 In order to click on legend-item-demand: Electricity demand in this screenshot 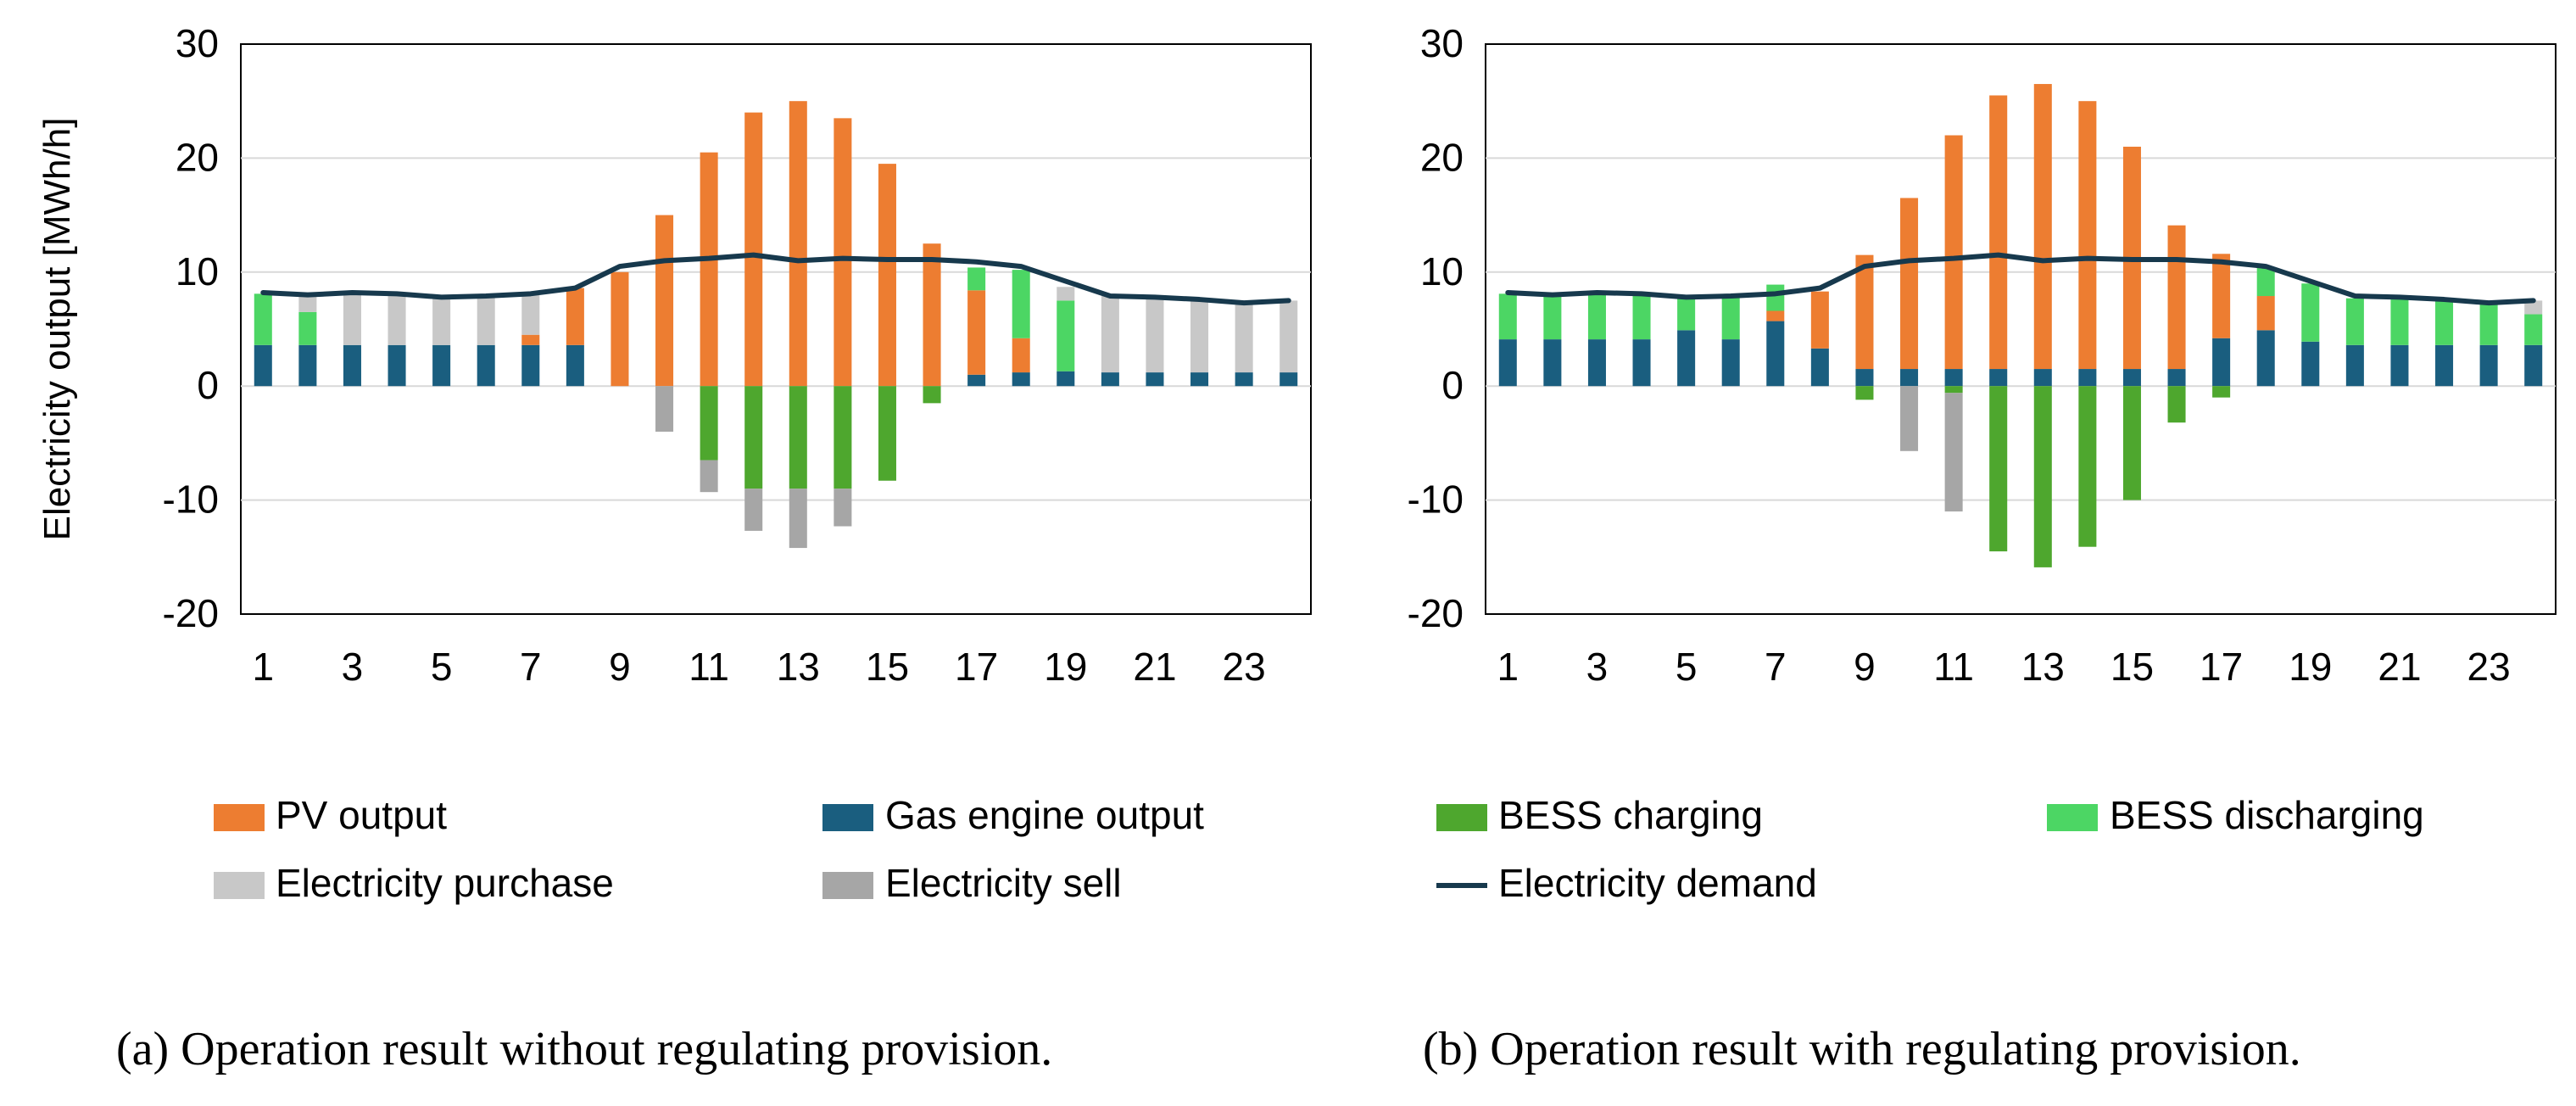, I will do `click(1626, 883)`.